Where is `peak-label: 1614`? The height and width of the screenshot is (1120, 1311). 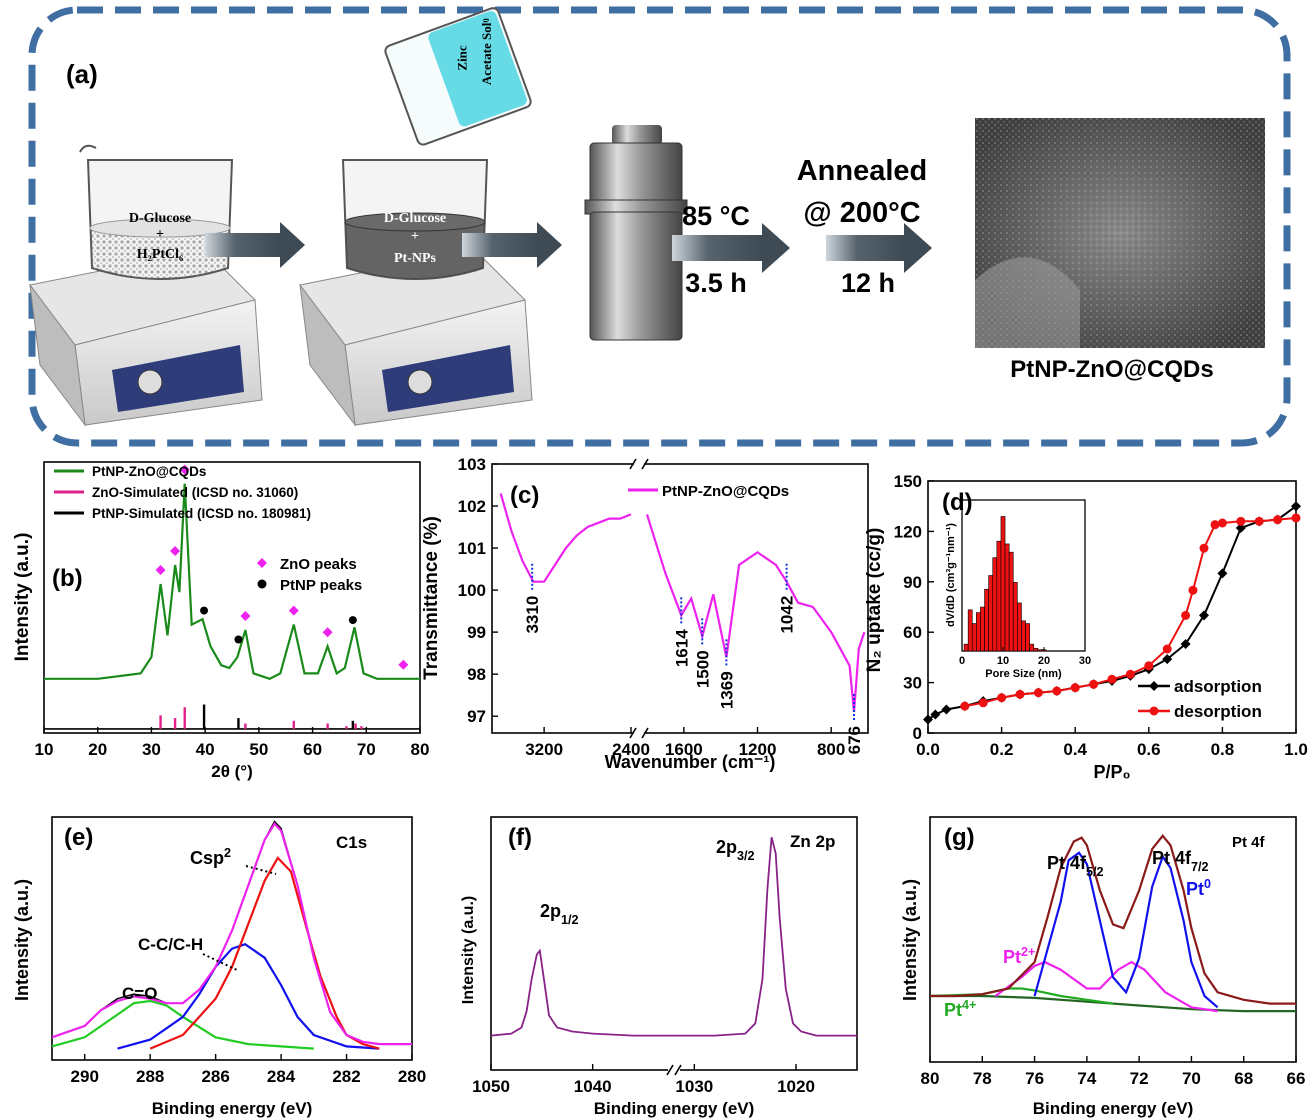 peak-label: 1614 is located at coordinates (681, 648).